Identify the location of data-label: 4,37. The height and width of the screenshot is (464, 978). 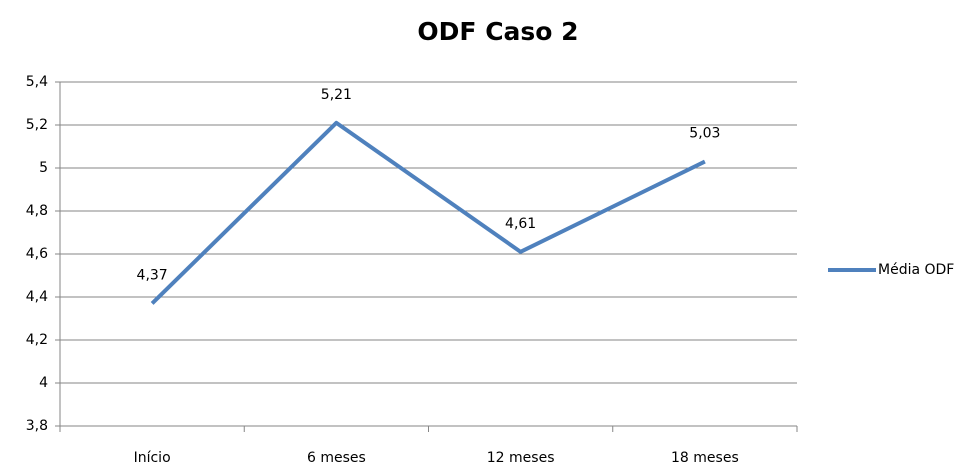
(152, 275).